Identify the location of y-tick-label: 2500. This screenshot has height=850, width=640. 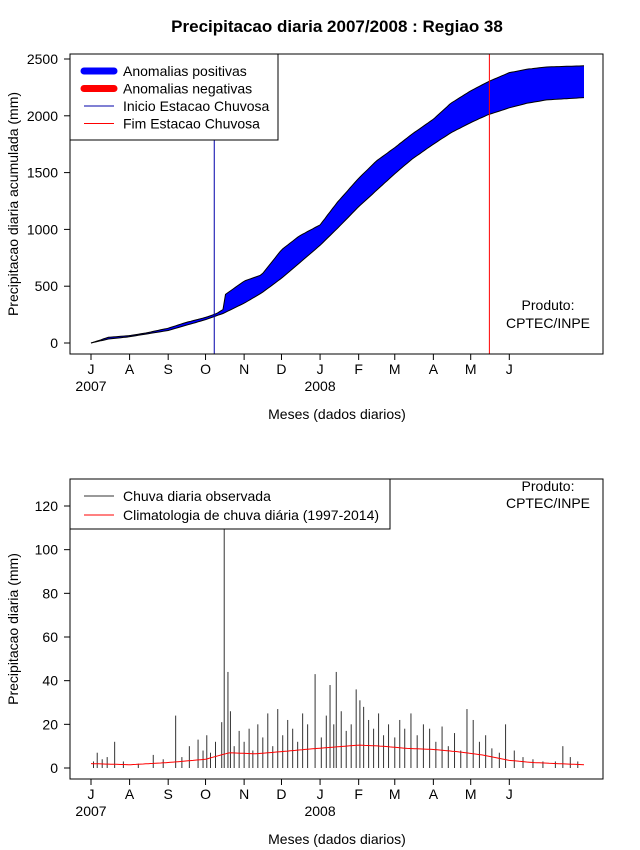
(42, 59).